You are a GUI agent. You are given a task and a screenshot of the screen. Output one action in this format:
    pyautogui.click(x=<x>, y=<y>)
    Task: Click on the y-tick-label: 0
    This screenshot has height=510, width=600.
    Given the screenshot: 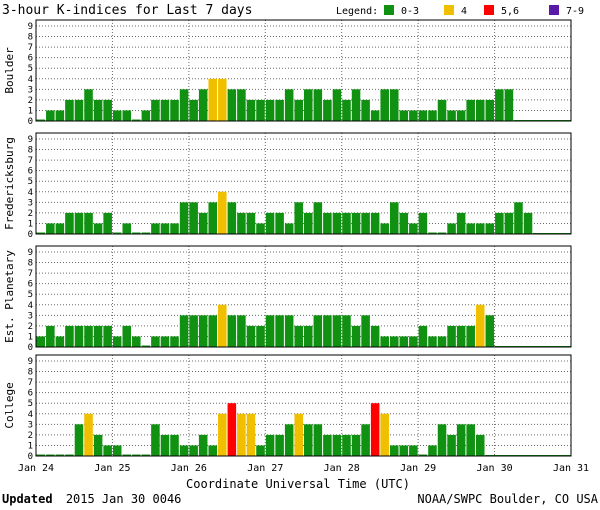 What is the action you would take?
    pyautogui.click(x=30, y=348)
    